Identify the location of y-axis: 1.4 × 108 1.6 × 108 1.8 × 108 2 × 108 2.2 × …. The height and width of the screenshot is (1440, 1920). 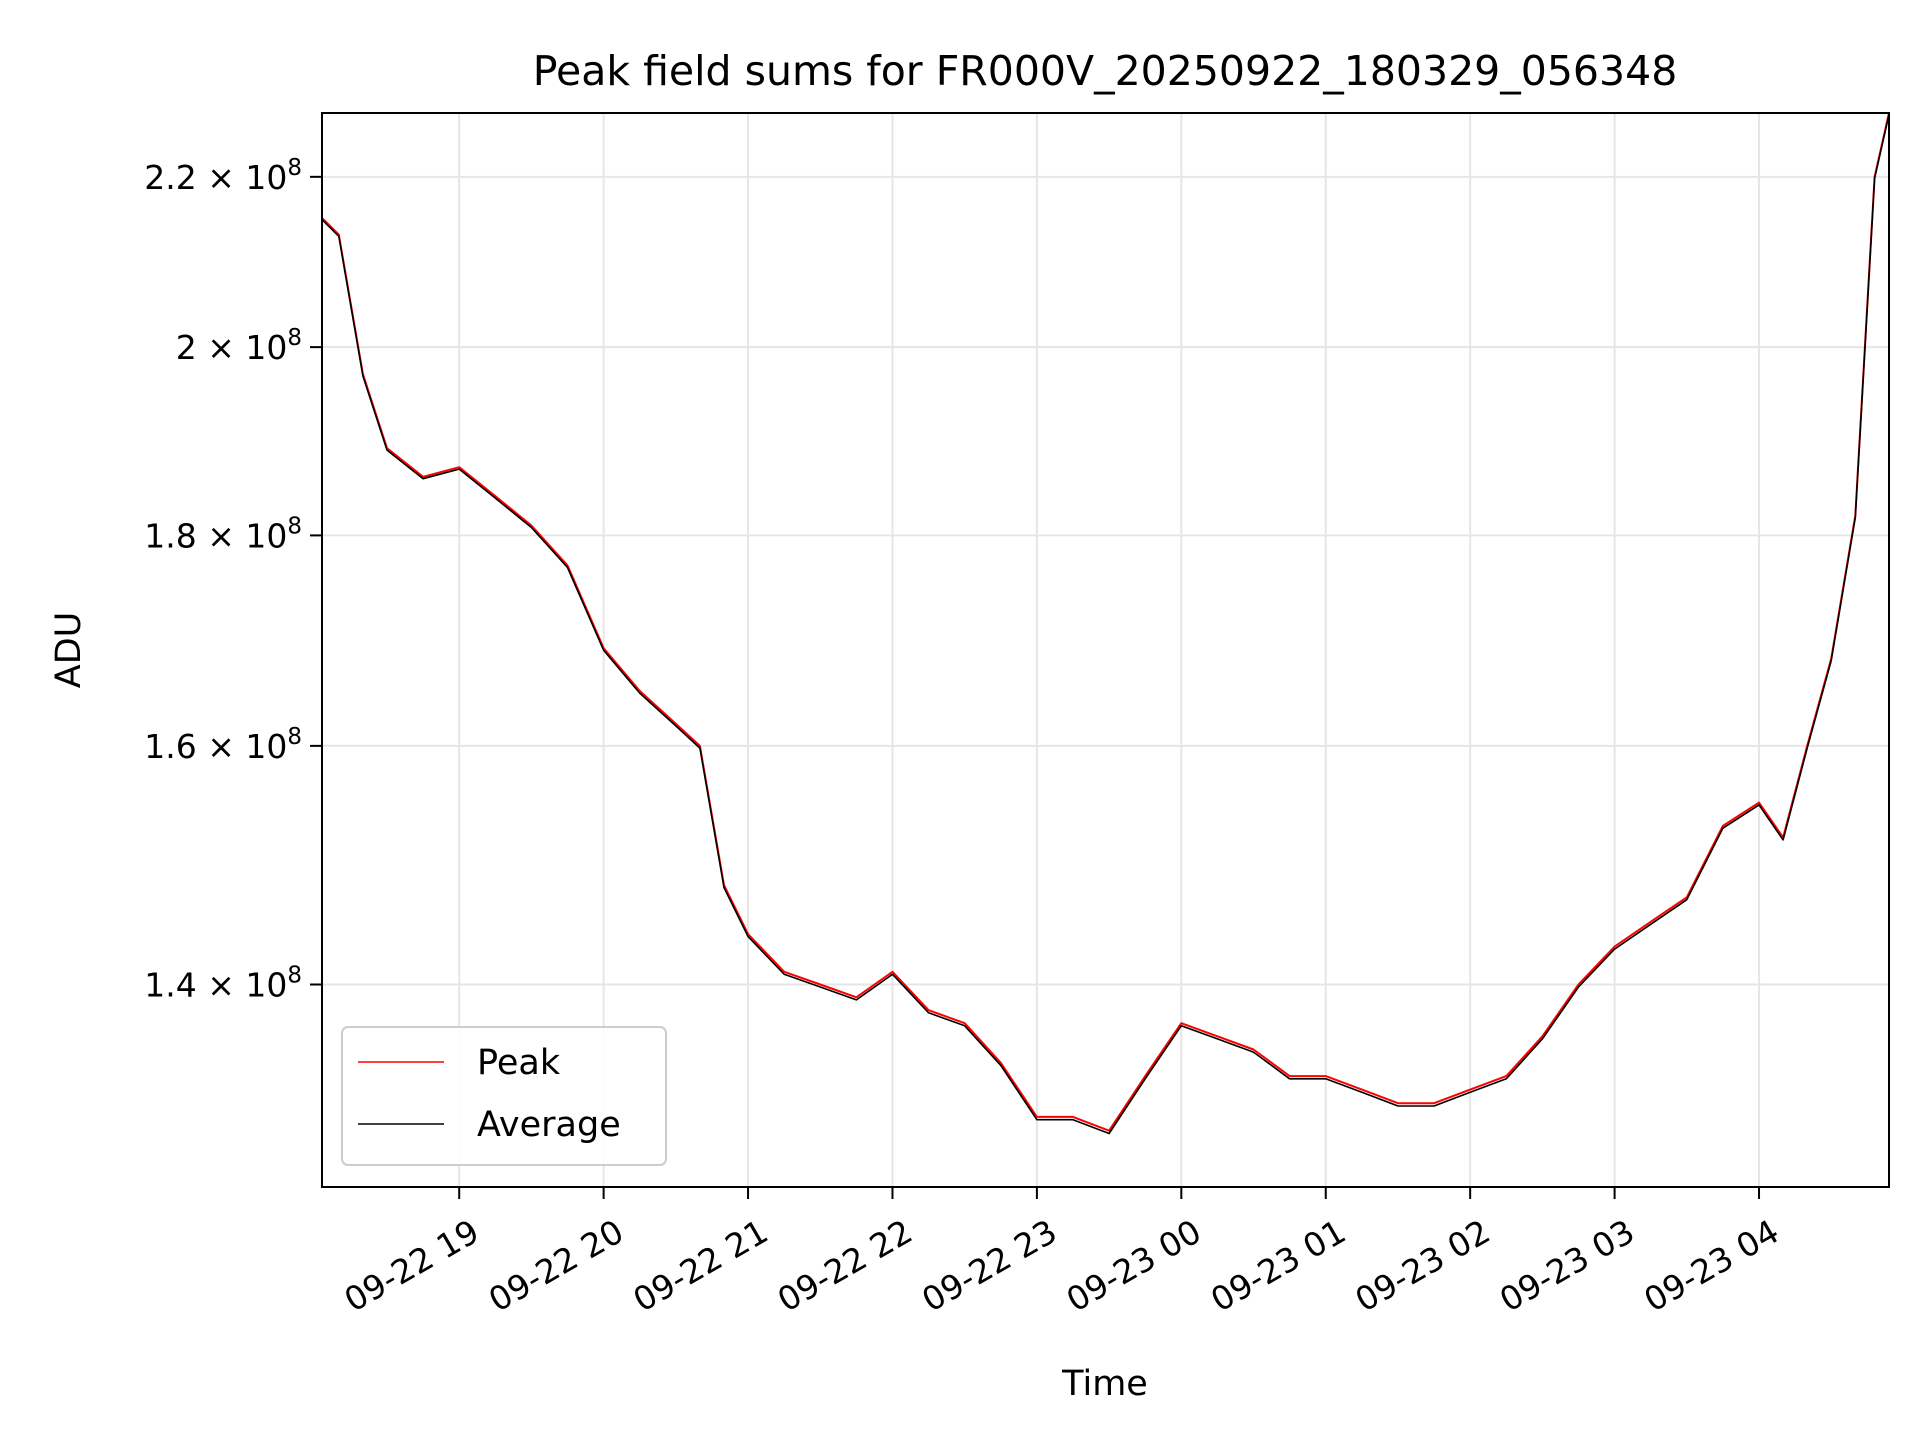
(233, 579).